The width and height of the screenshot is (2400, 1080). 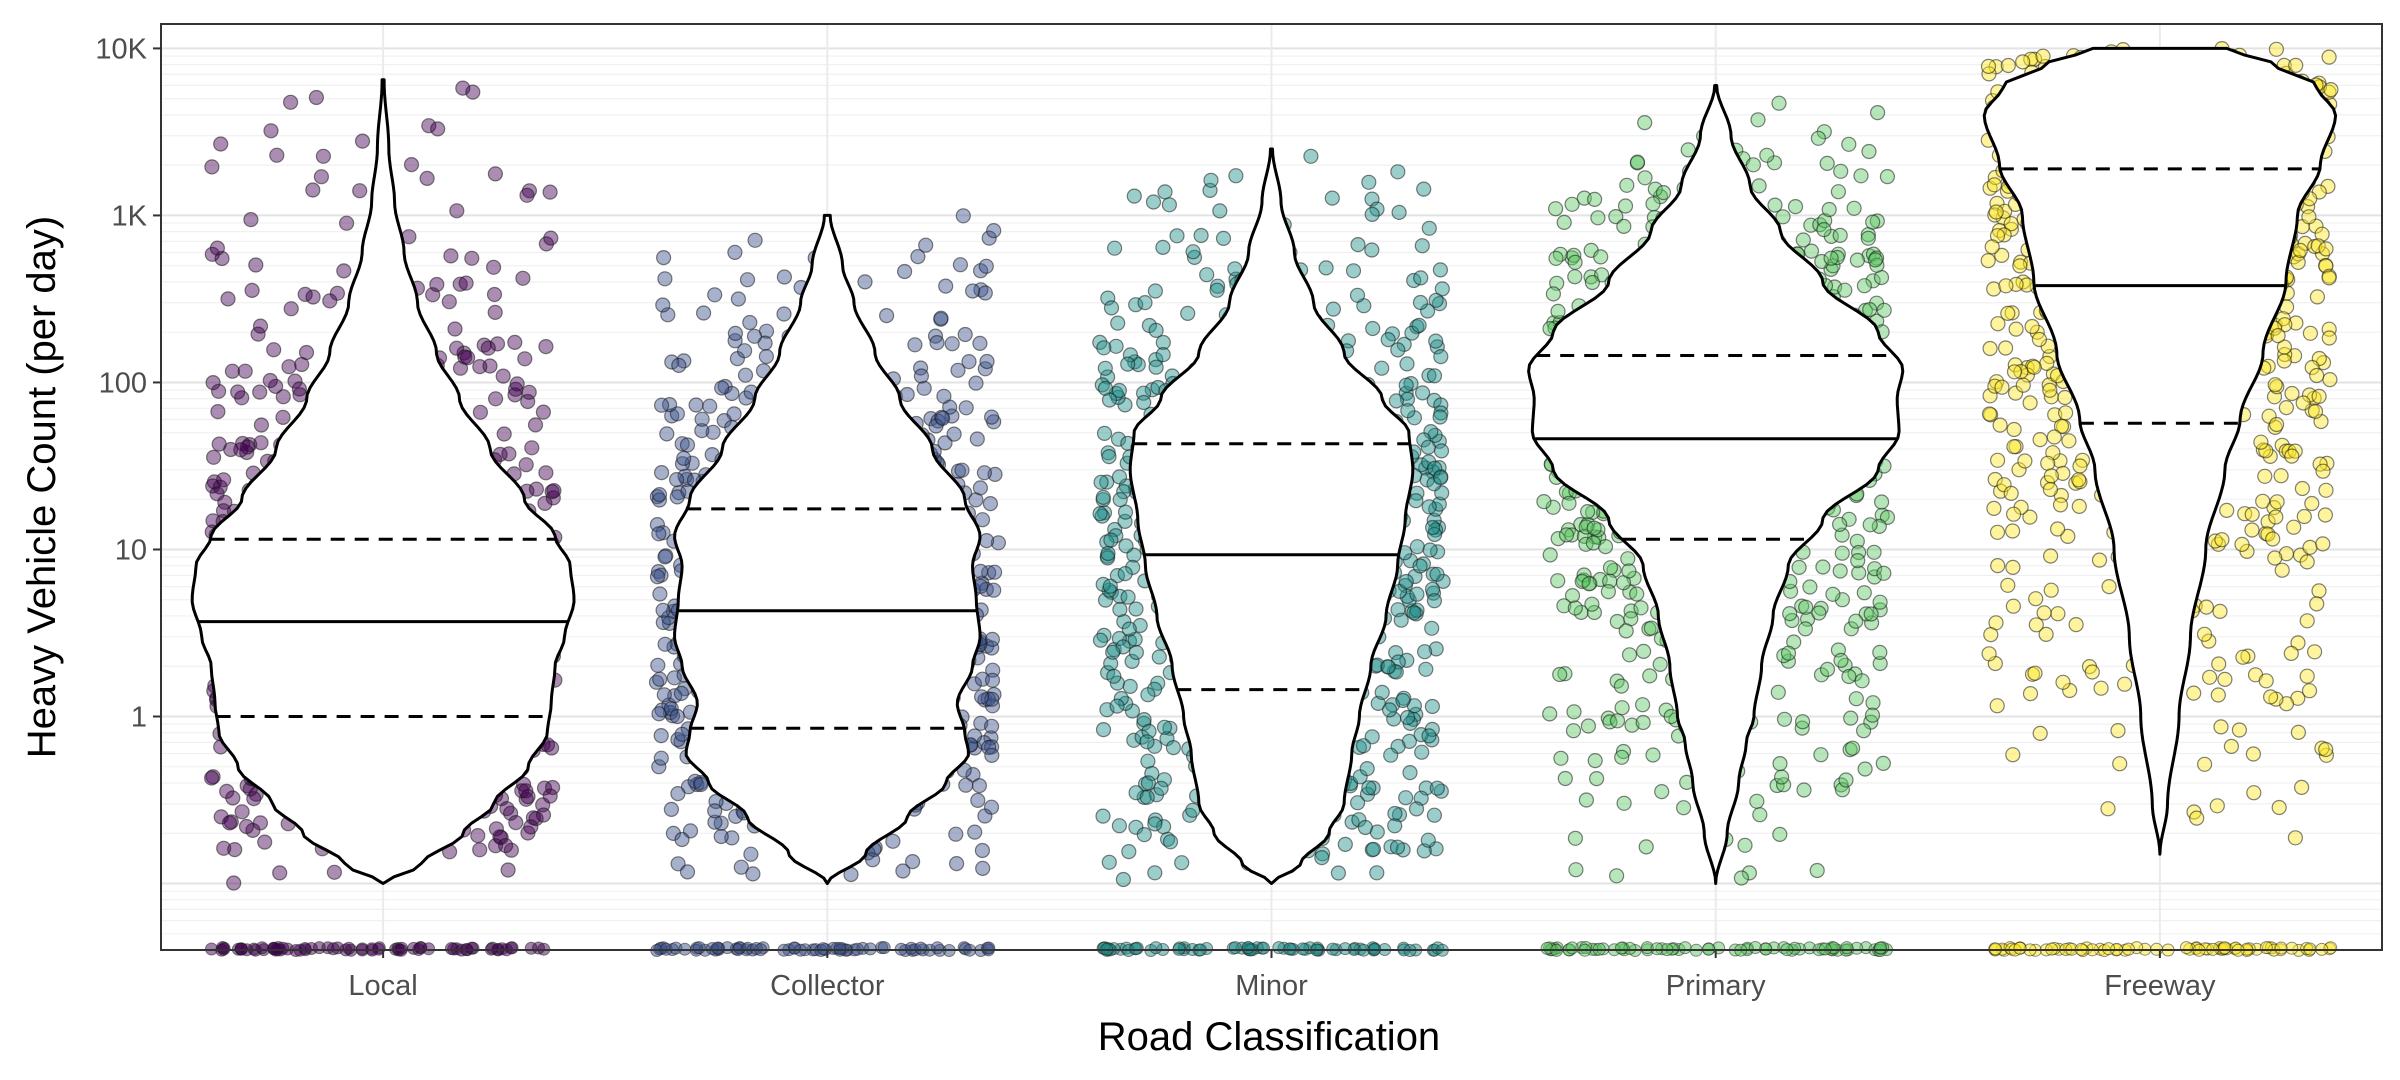 What do you see at coordinates (382, 986) in the screenshot?
I see `x-tick-label: Local` at bounding box center [382, 986].